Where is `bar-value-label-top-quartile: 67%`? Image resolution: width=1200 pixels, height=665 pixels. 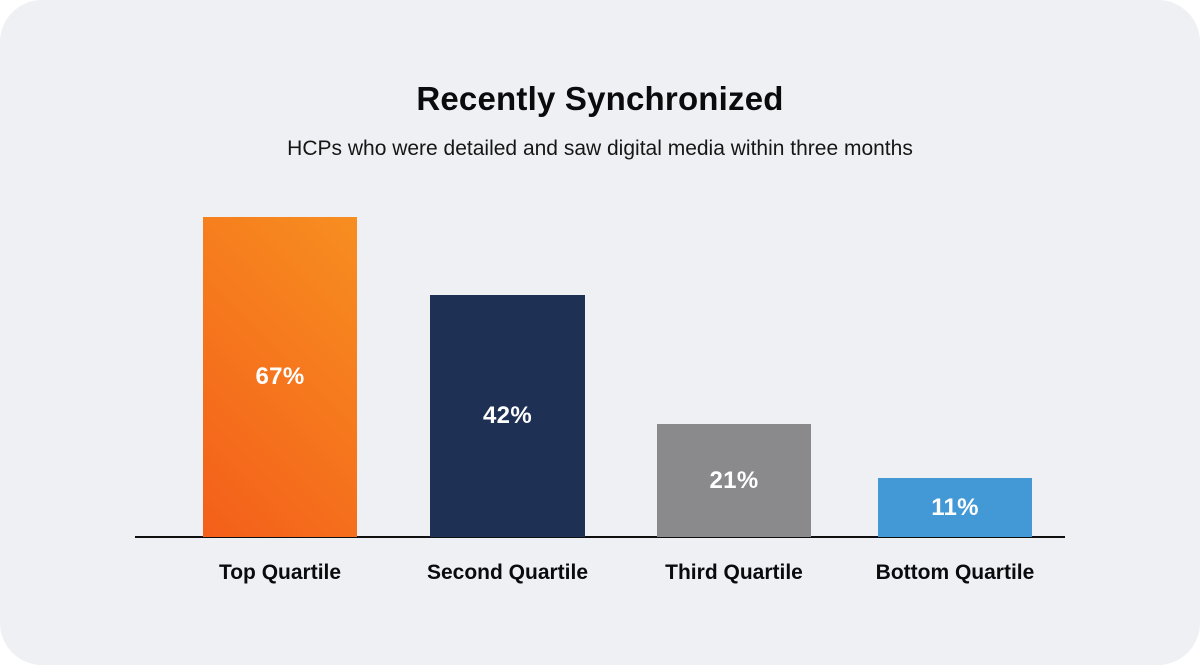
bar-value-label-top-quartile: 67% is located at coordinates (280, 376).